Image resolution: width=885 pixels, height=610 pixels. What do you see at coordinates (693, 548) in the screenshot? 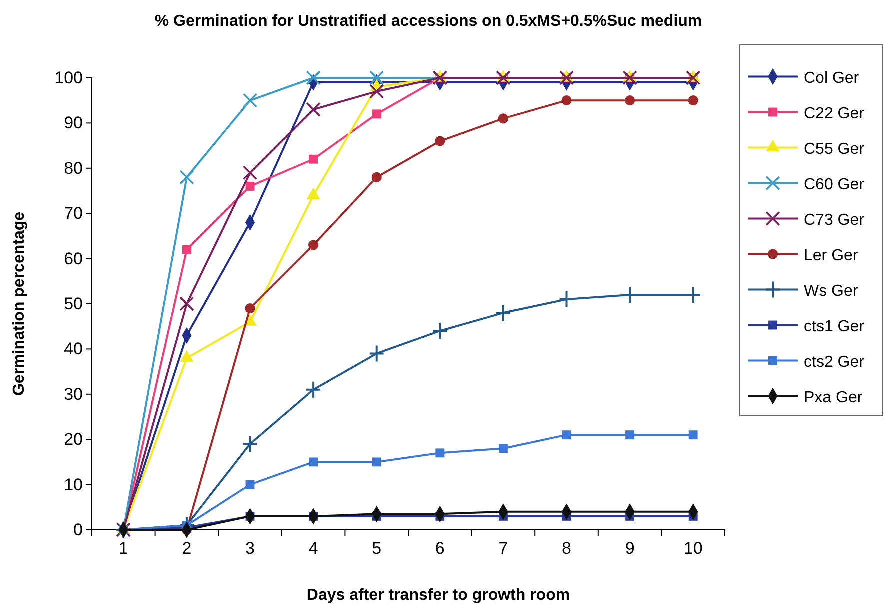
I see `x-tick-label: 10` at bounding box center [693, 548].